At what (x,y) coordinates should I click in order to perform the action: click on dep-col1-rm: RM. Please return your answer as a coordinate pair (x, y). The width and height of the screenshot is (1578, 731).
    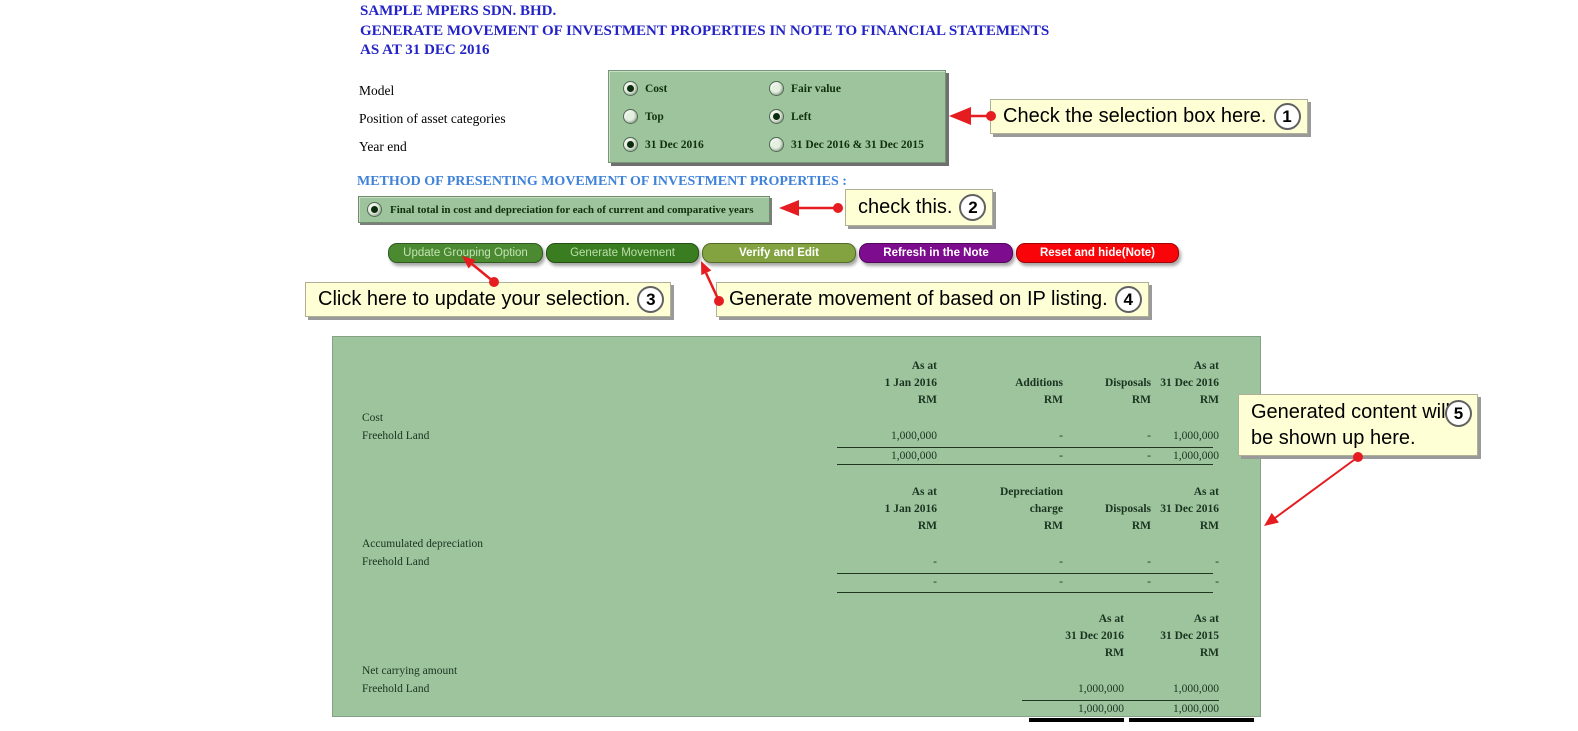
    Looking at the image, I should click on (927, 526).